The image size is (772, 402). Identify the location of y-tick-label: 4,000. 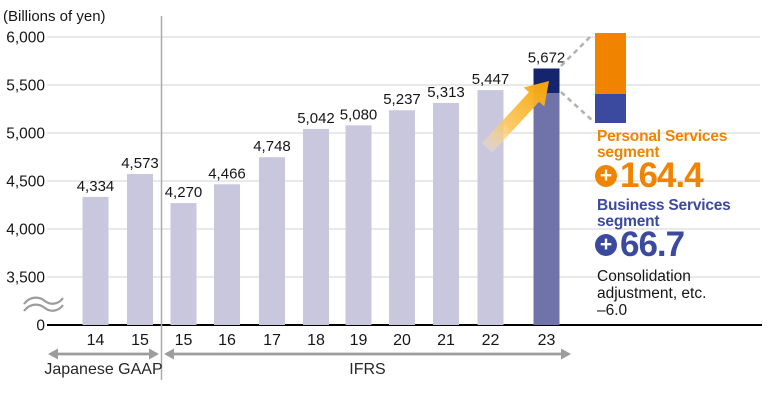
(25, 230).